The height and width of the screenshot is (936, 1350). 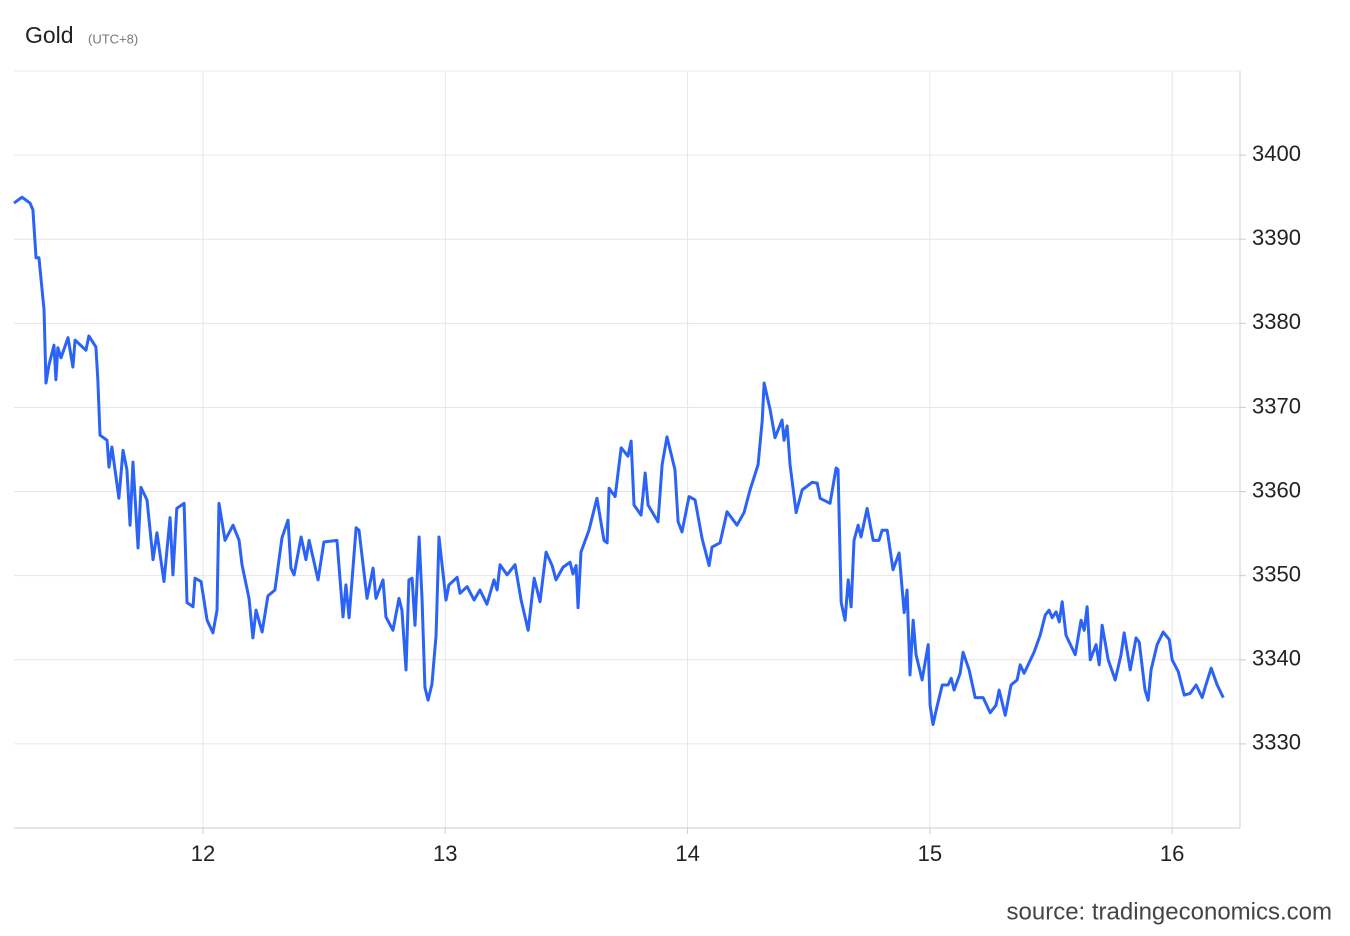 What do you see at coordinates (1276, 405) in the screenshot?
I see `y-tick-label: 3370` at bounding box center [1276, 405].